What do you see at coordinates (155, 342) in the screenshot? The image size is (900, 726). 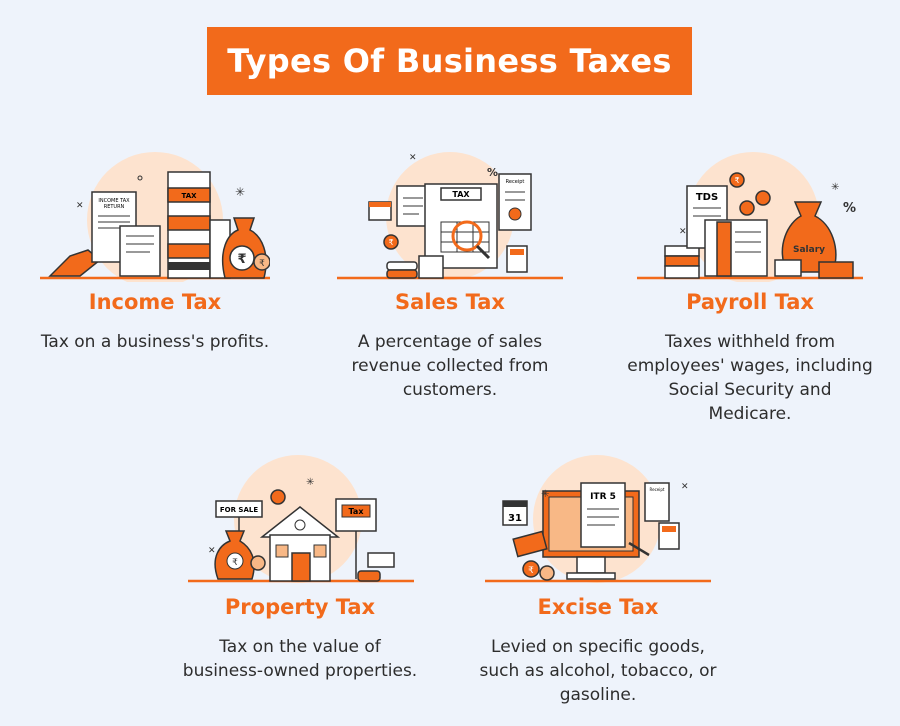 I see `card-description: Tax on a business's profits.` at bounding box center [155, 342].